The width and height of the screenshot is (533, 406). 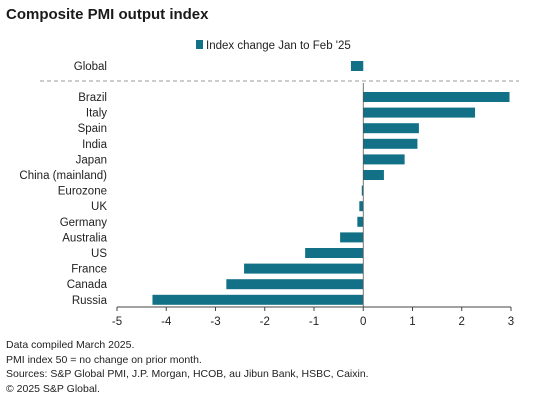 What do you see at coordinates (91, 160) in the screenshot?
I see `category-label-japan: Japan` at bounding box center [91, 160].